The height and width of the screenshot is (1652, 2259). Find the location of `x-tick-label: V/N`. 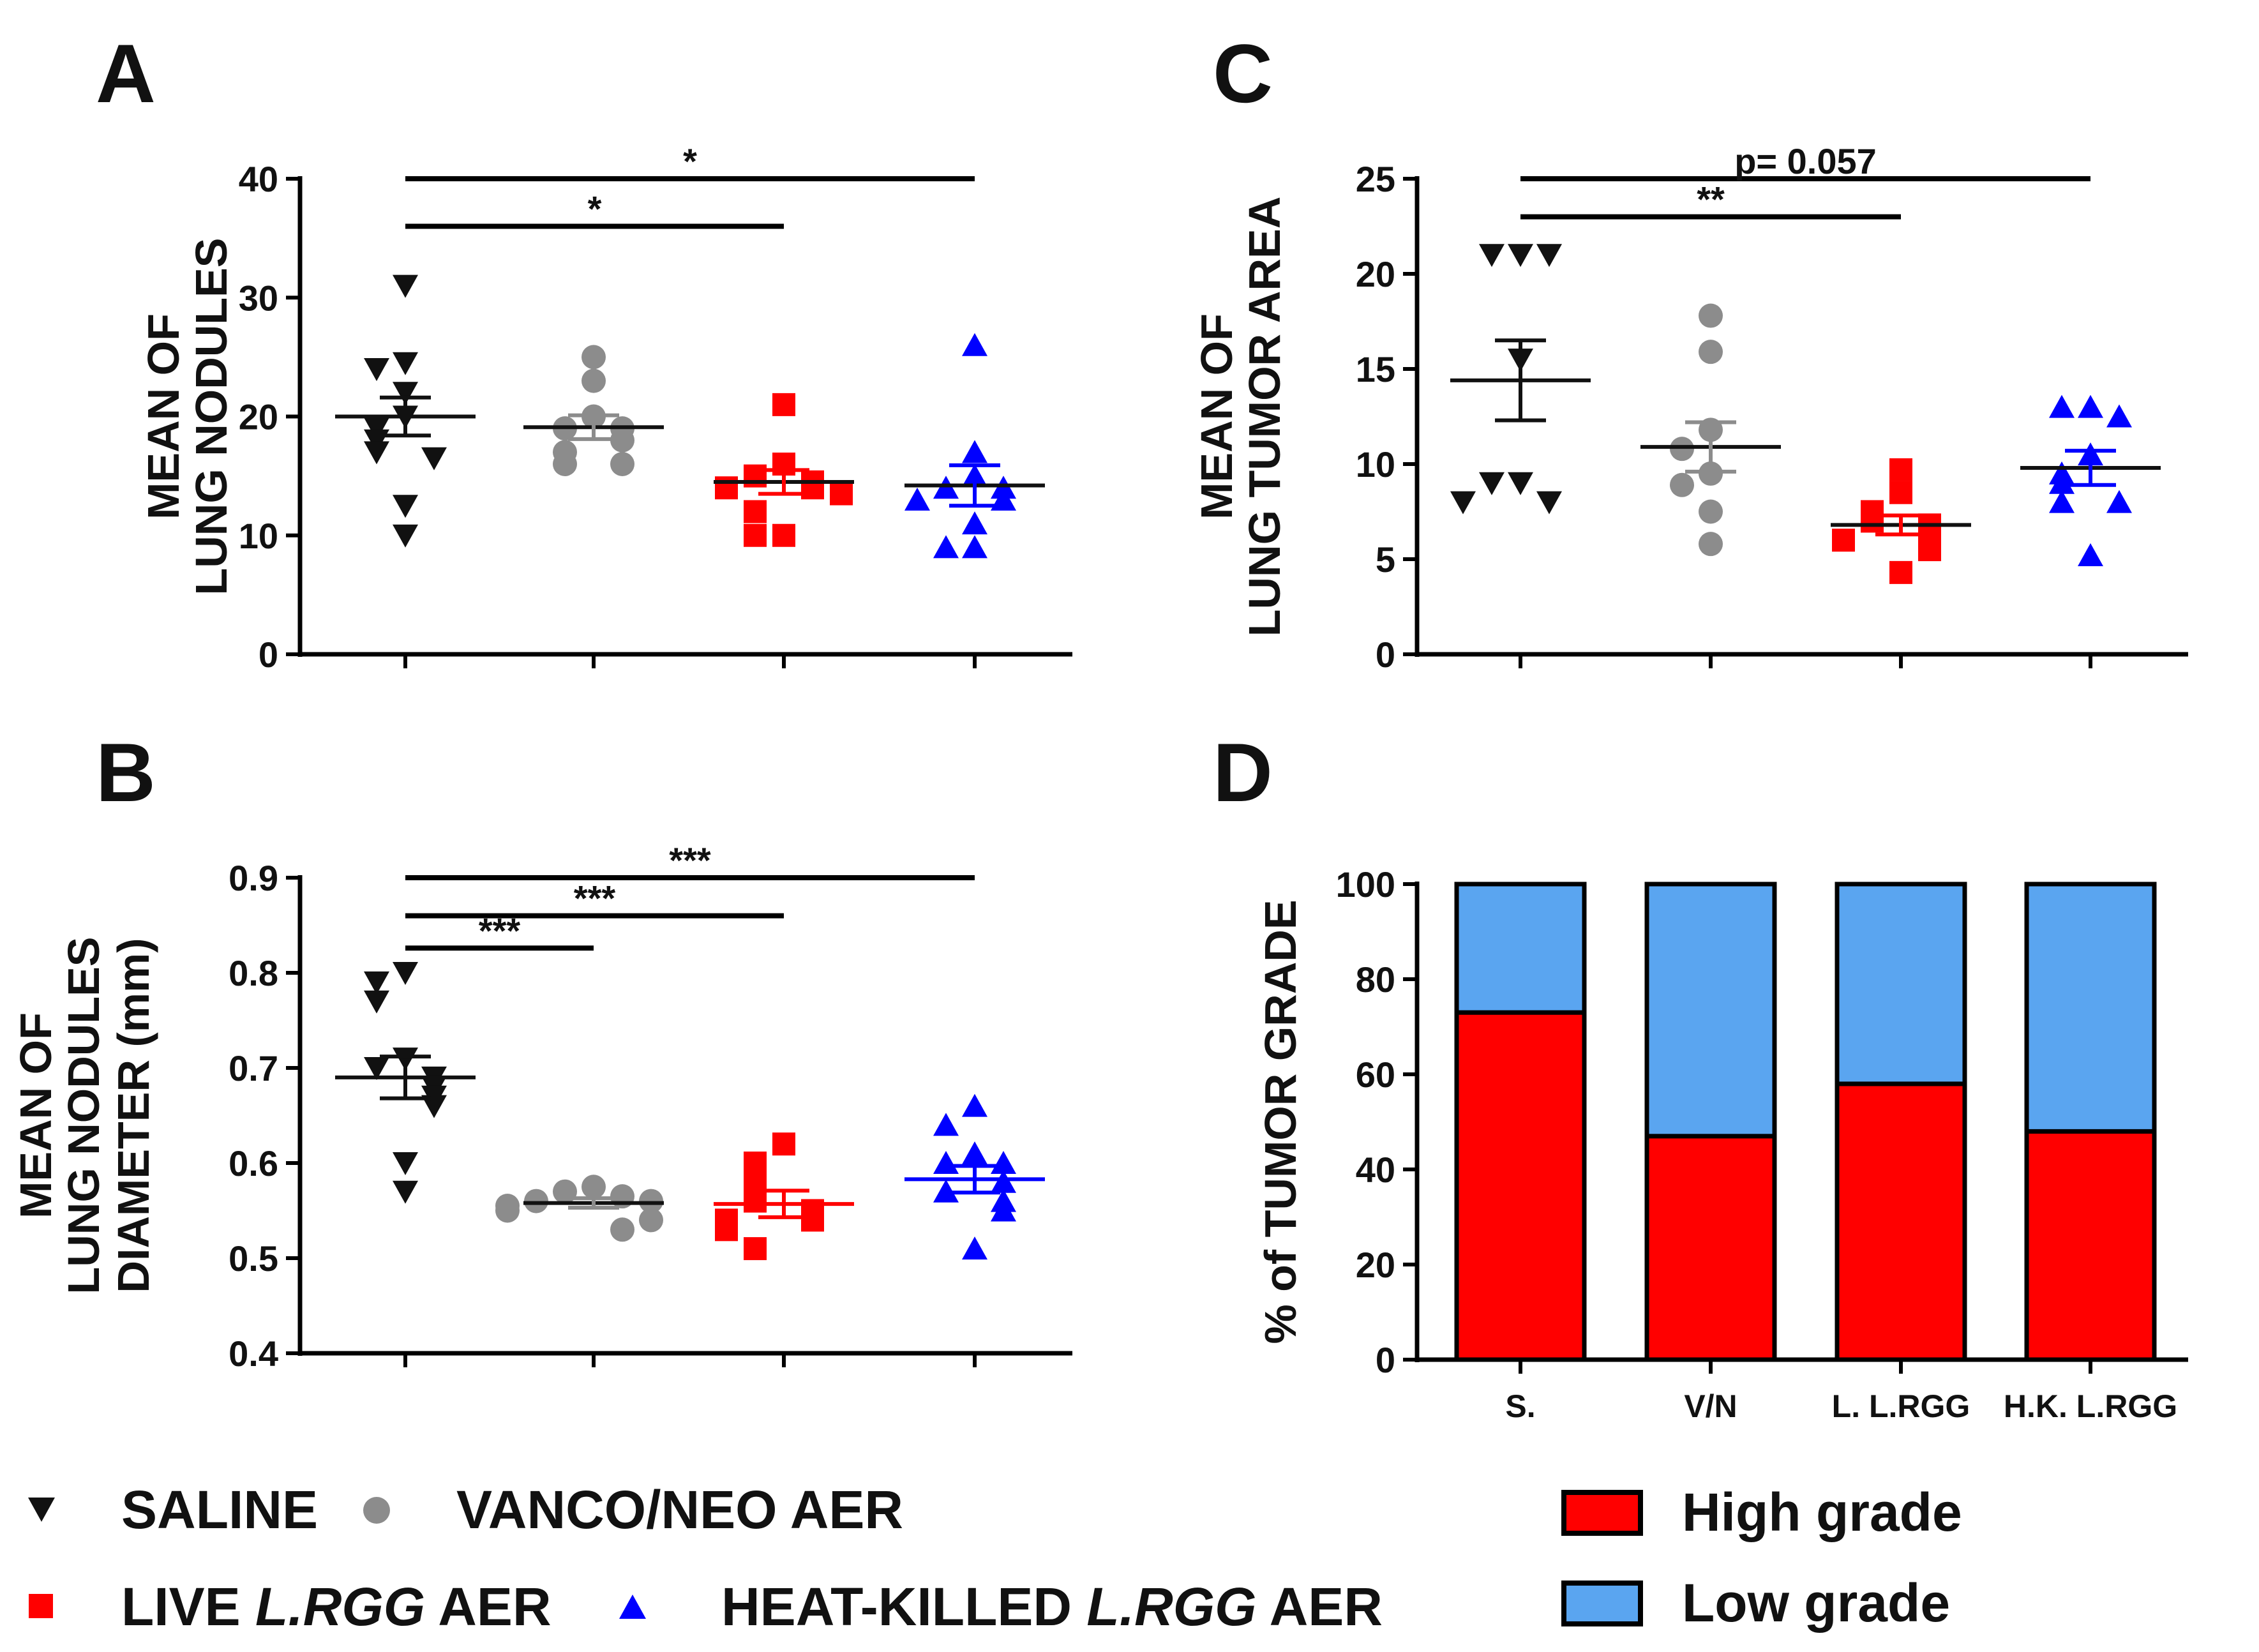

x-tick-label: V/N is located at coordinates (1711, 1406).